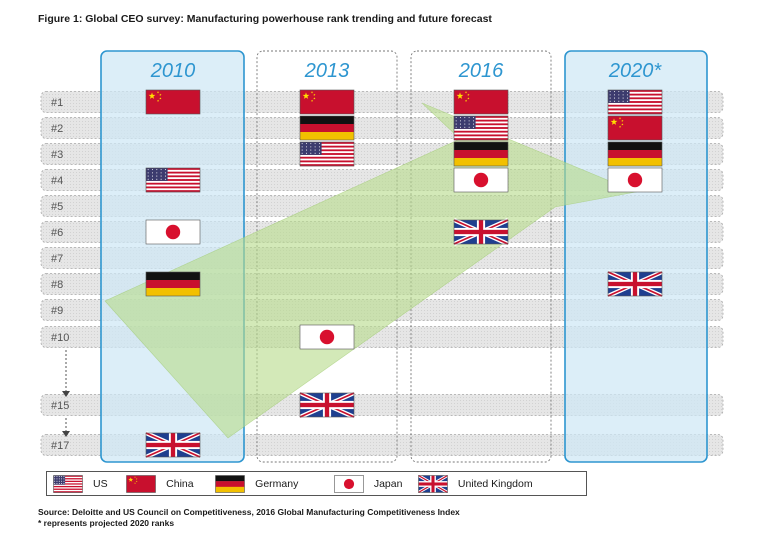 The width and height of the screenshot is (775, 537). I want to click on rank-label: #2, so click(57, 129).